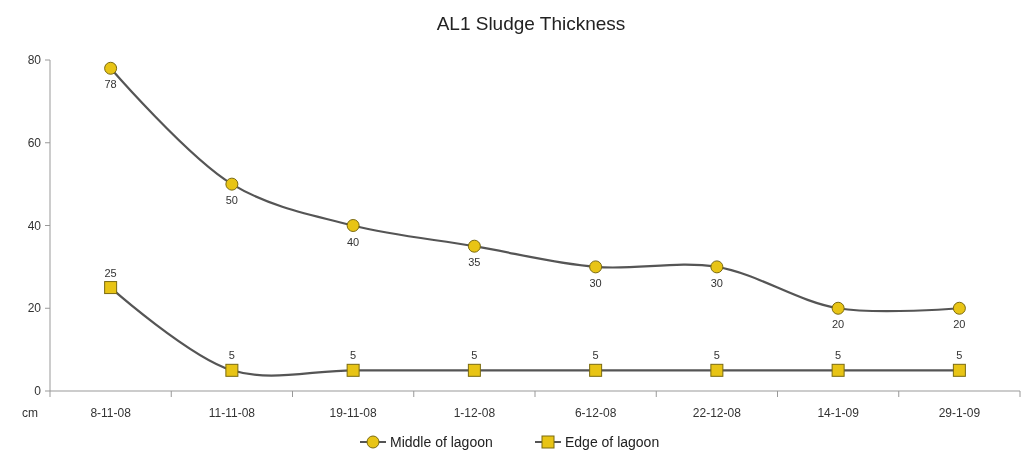 This screenshot has width=1032, height=464. I want to click on data-label: 78, so click(110, 84).